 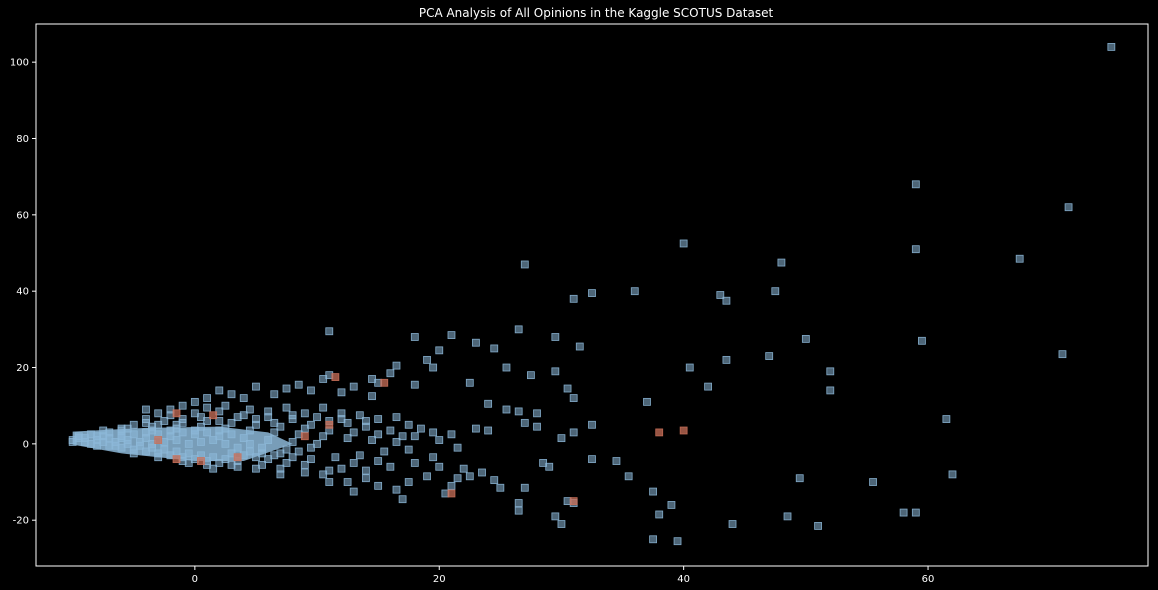 I want to click on dense-cluster-band, so click(x=182, y=444).